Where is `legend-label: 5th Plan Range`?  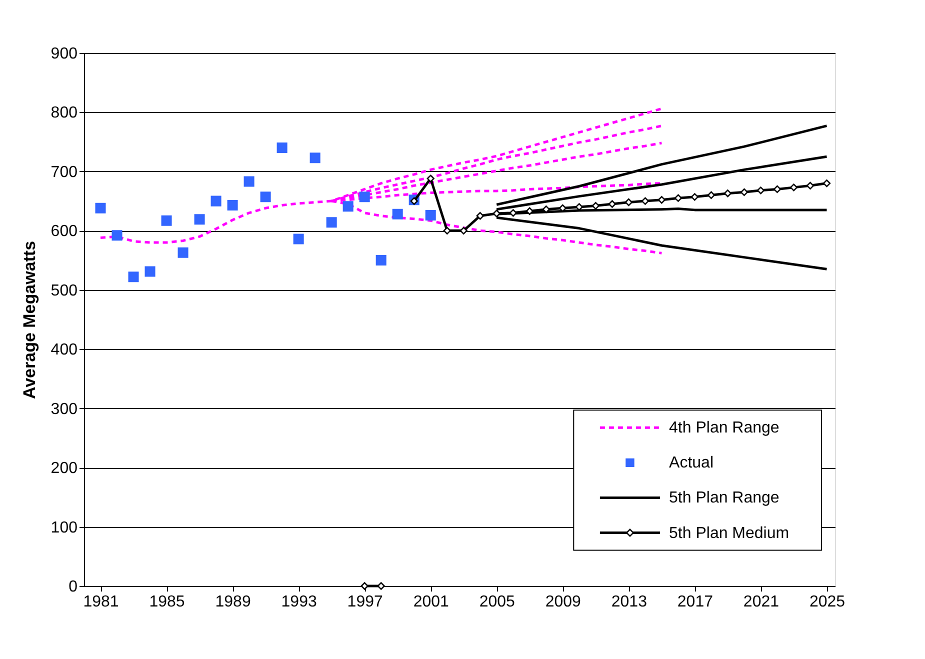
legend-label: 5th Plan Range is located at coordinates (724, 498).